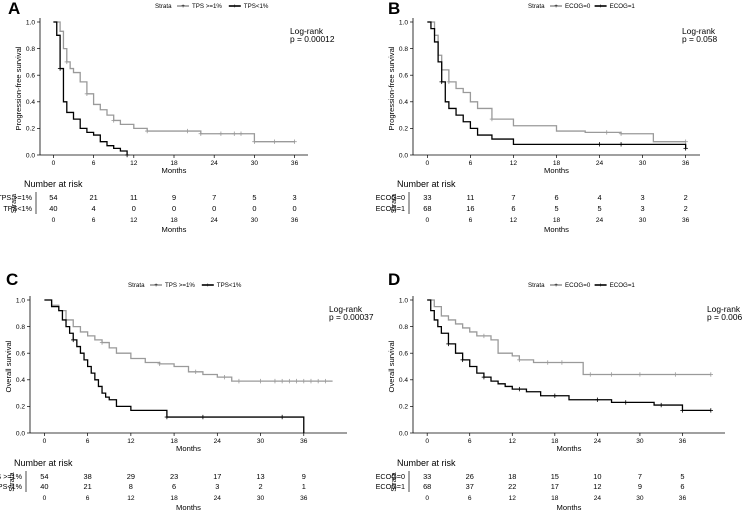 The height and width of the screenshot is (514, 742). What do you see at coordinates (390, 486) in the screenshot?
I see `risk-row-label: ECOG=1` at bounding box center [390, 486].